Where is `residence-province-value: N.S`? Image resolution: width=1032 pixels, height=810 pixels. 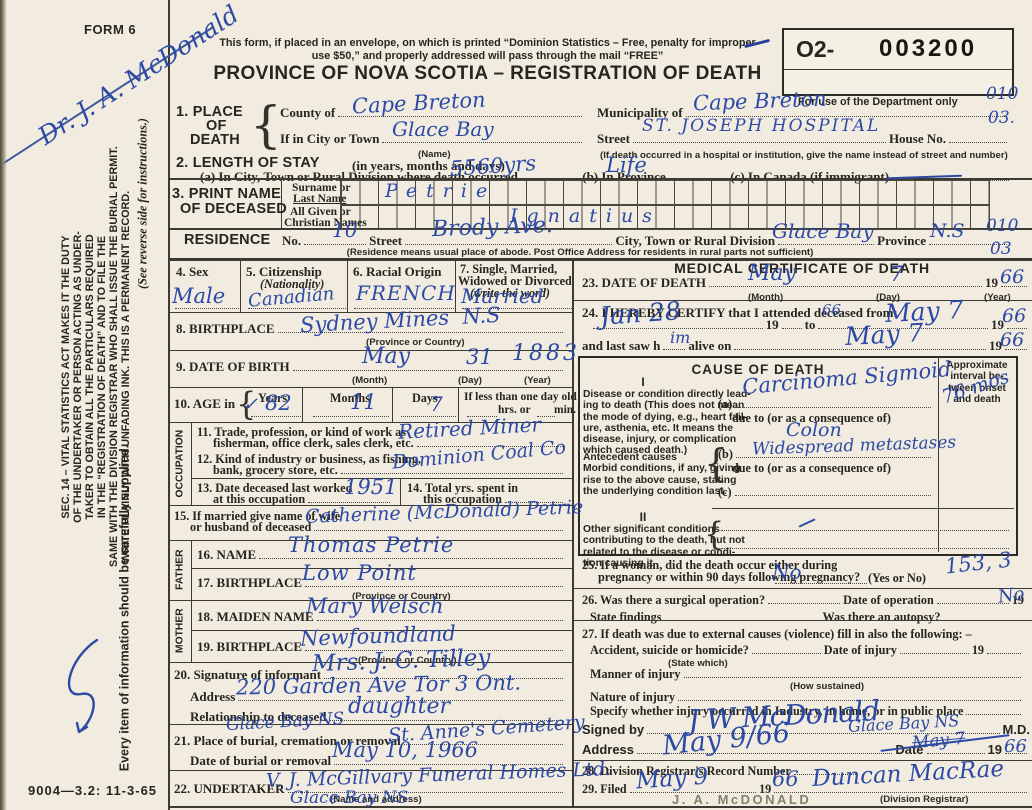
residence-province-value: N.S is located at coordinates (947, 231).